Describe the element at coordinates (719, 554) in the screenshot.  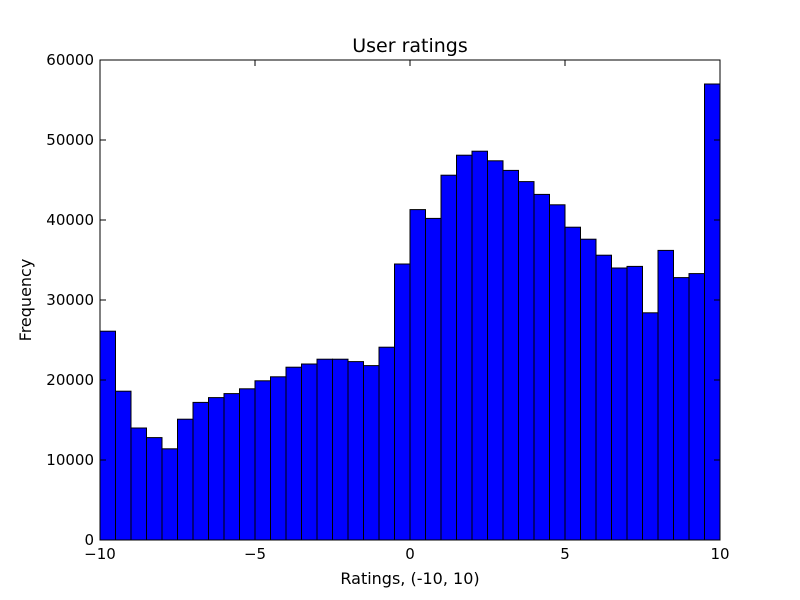
I see `x-tick-label: 10` at that location.